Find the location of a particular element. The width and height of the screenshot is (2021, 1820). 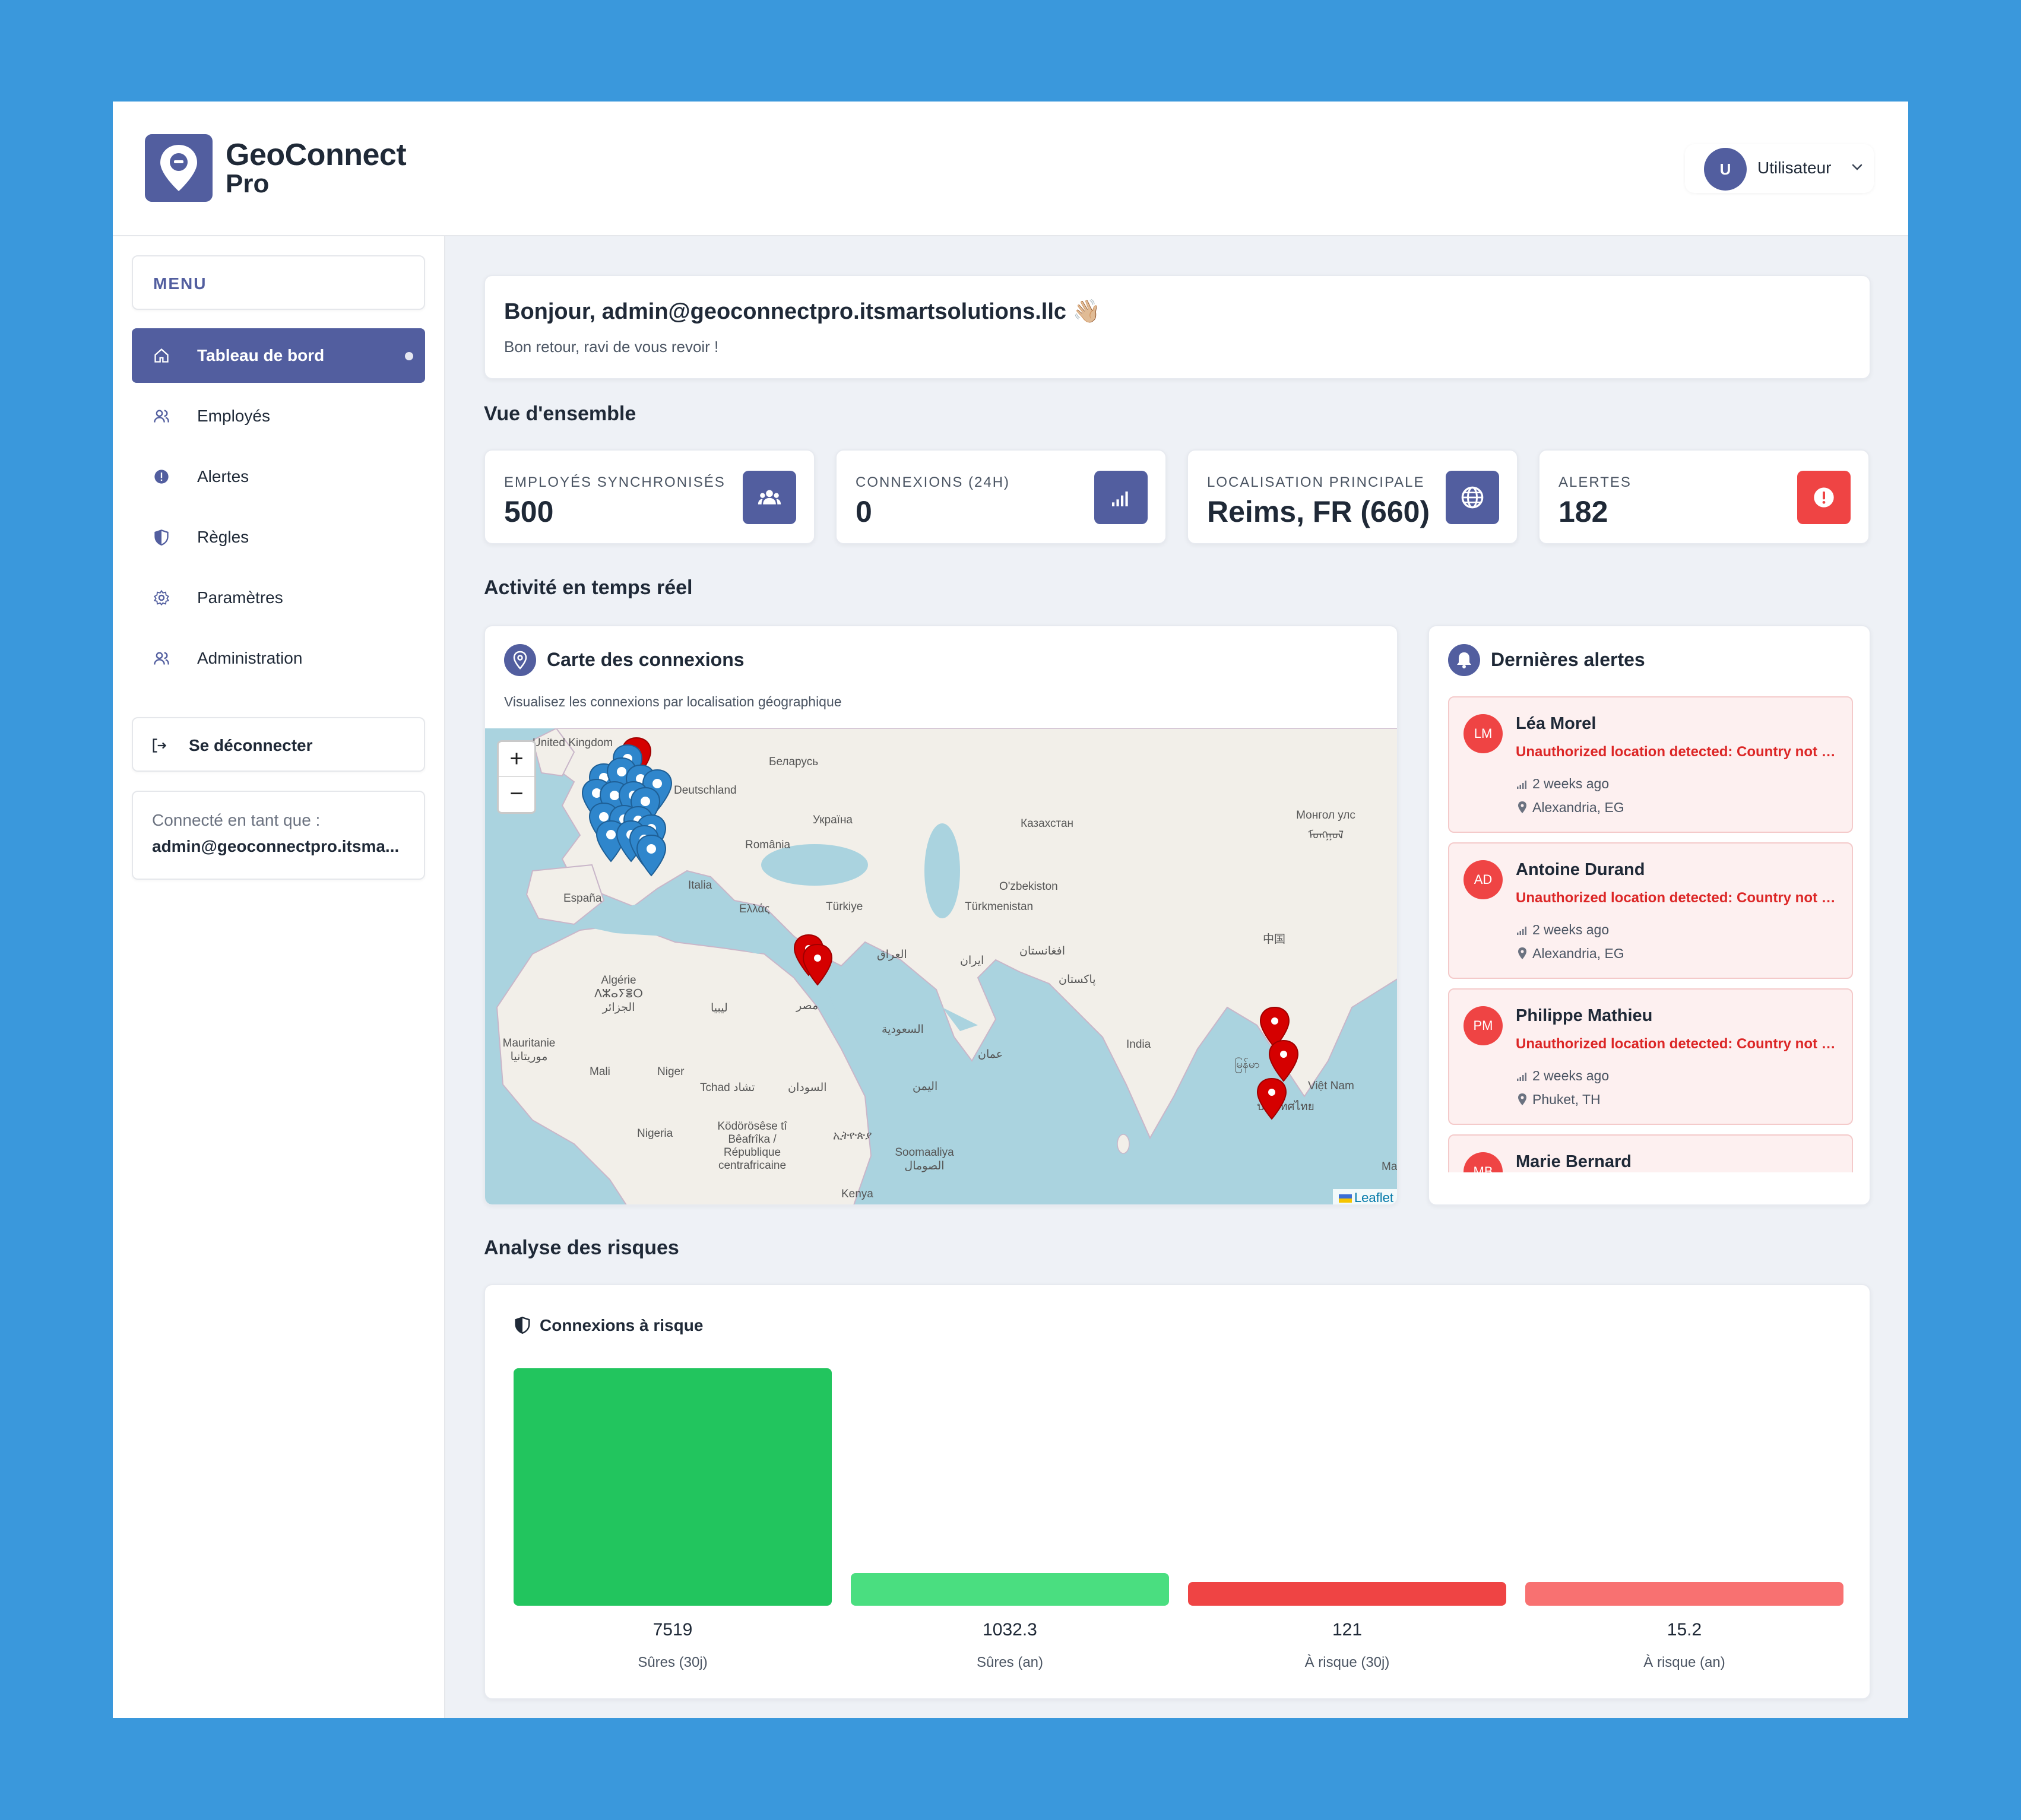

avatar: MB is located at coordinates (1483, 1162).